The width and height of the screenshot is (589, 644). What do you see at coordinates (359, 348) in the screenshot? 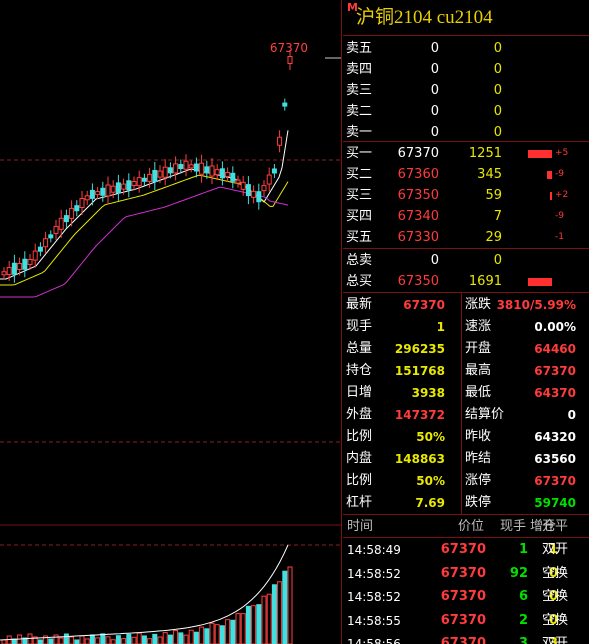
I see `stat-label: 总量` at bounding box center [359, 348].